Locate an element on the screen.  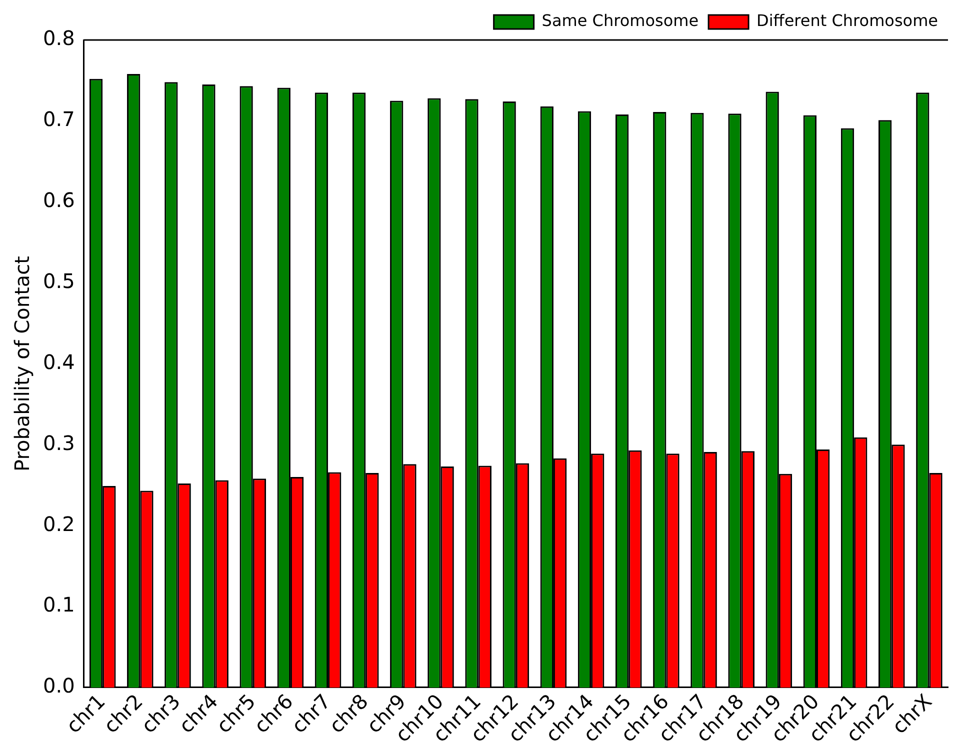
y-tick-label: 0.2 is located at coordinates (58, 524).